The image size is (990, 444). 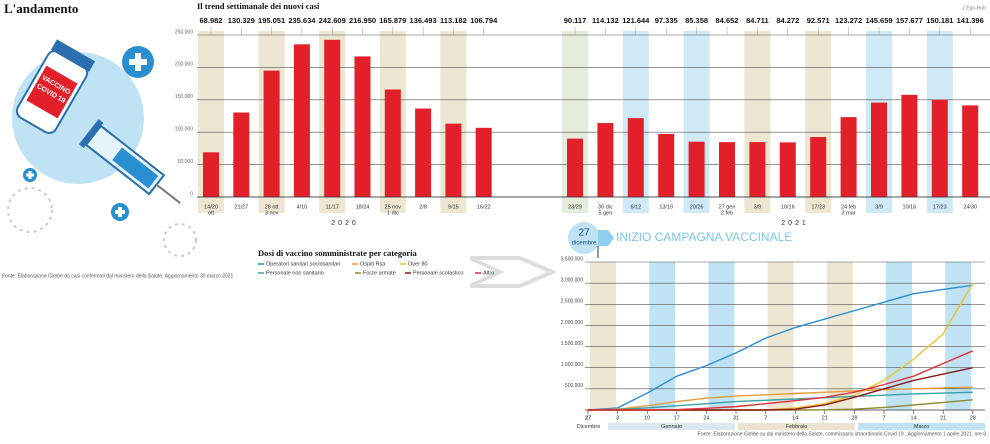 What do you see at coordinates (757, 20) in the screenshot?
I see `value-label: 84.711` at bounding box center [757, 20].